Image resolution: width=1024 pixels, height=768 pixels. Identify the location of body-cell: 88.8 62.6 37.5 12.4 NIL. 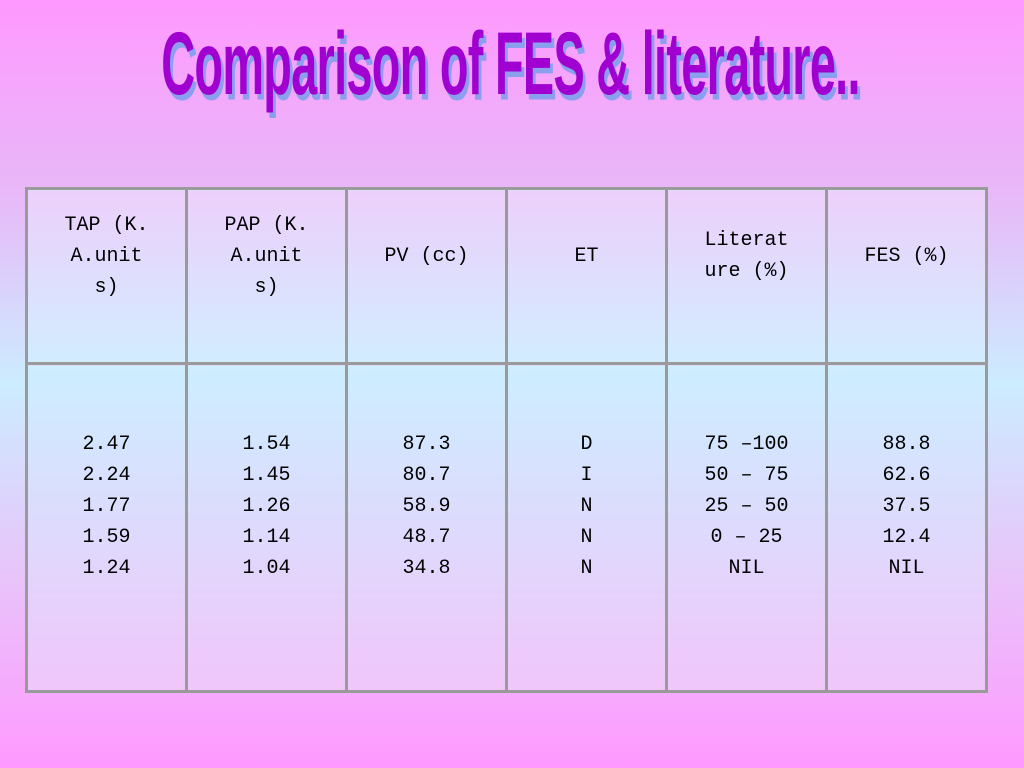
(906, 527).